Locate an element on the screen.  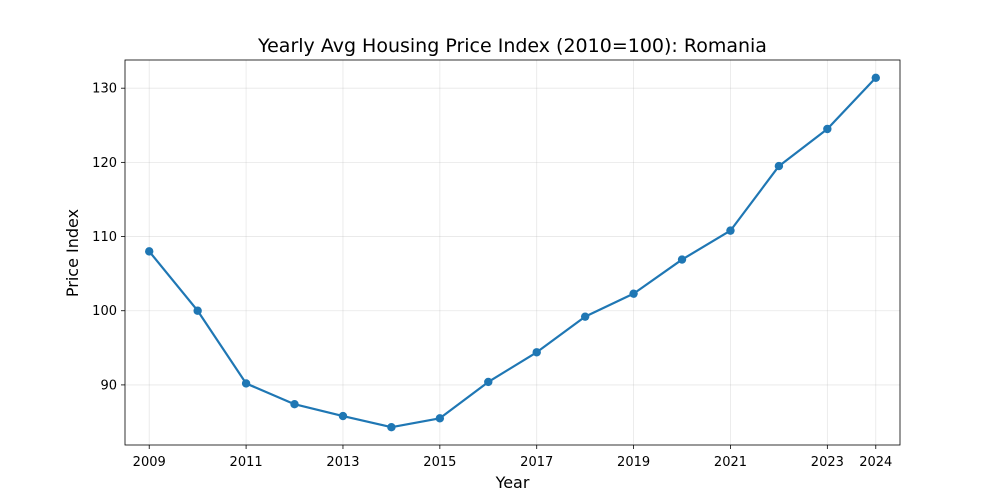
x-axis-label: Year is located at coordinates (512, 482).